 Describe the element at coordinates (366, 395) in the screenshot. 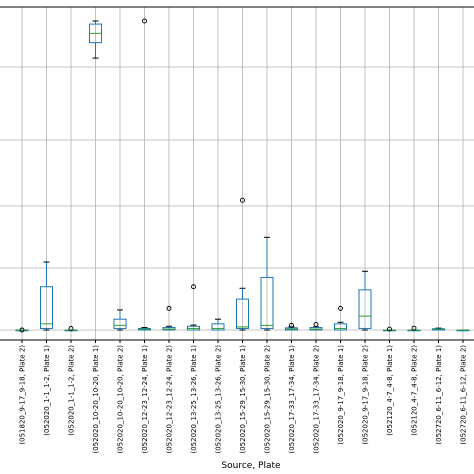

I see `x-tick-label: (052020_9-17_9-18, Plate 2)` at that location.